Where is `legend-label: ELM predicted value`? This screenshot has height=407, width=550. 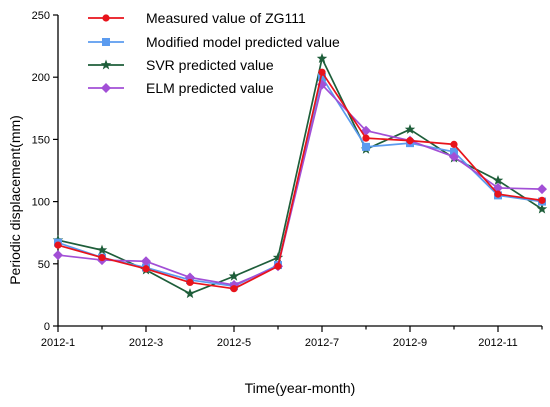
legend-label: ELM predicted value is located at coordinates (210, 88).